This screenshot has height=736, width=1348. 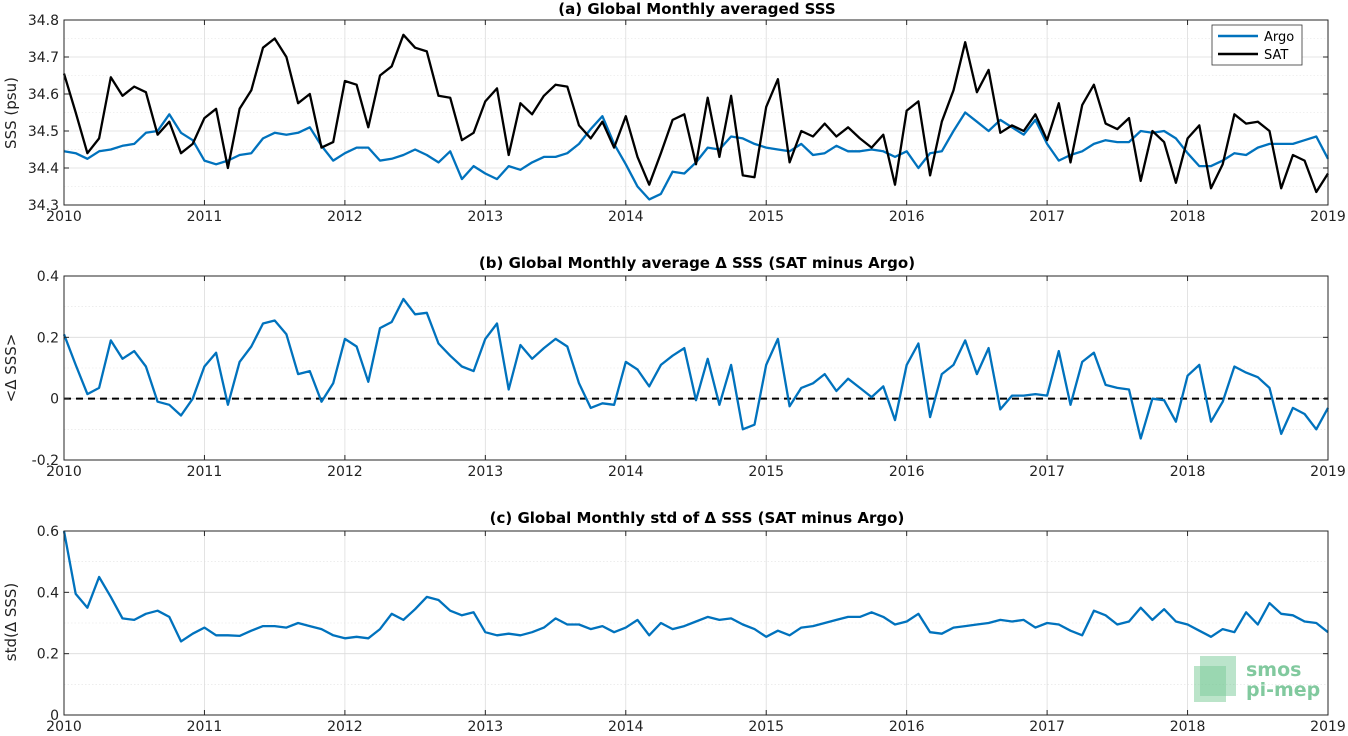 What do you see at coordinates (1276, 55) in the screenshot?
I see `legend-sat-label: SAT` at bounding box center [1276, 55].